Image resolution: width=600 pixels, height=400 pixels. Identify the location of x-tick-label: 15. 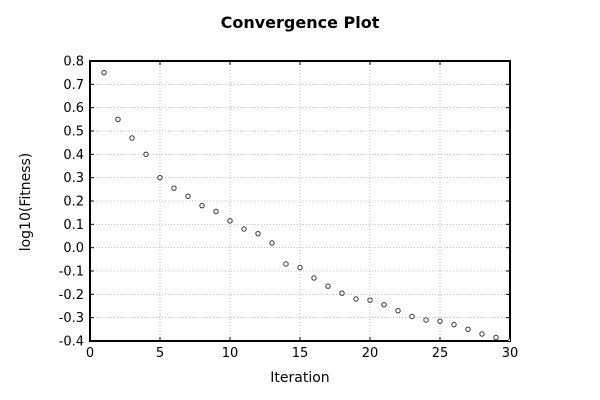
(300, 353).